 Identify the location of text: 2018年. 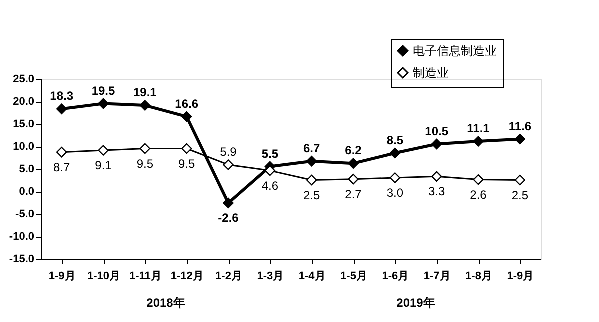
(166, 303).